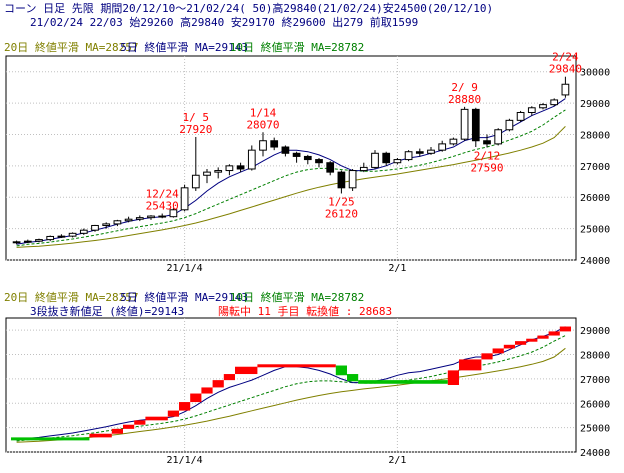 The height and width of the screenshot is (473, 624). What do you see at coordinates (263, 112) in the screenshot?
I see `annotation-date: 1/14` at bounding box center [263, 112].